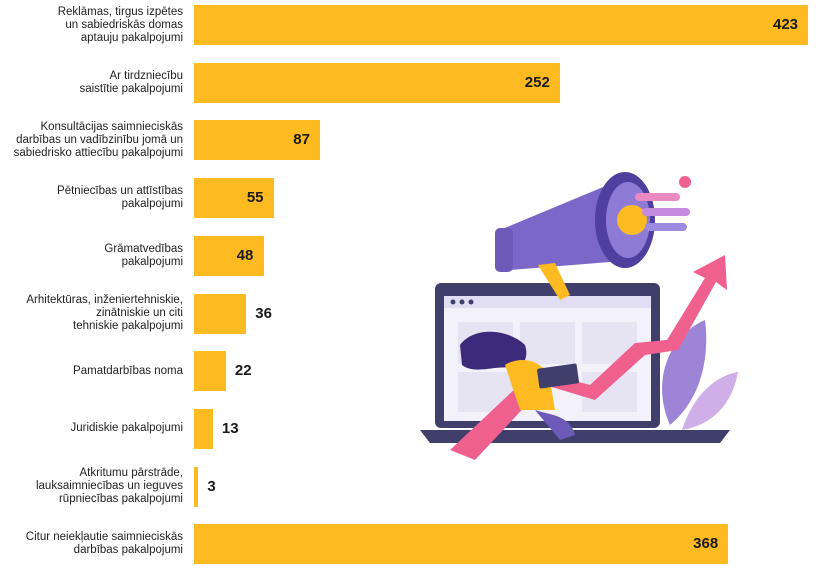 This screenshot has width=820, height=578. I want to click on value-label: 87, so click(301, 140).